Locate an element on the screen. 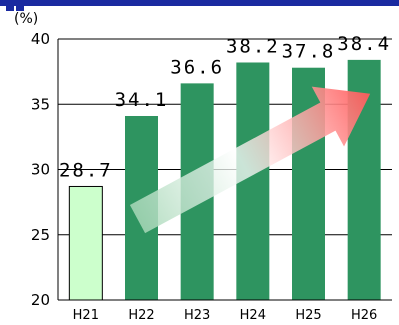 The width and height of the screenshot is (399, 325). bar-H21 is located at coordinates (85, 243).